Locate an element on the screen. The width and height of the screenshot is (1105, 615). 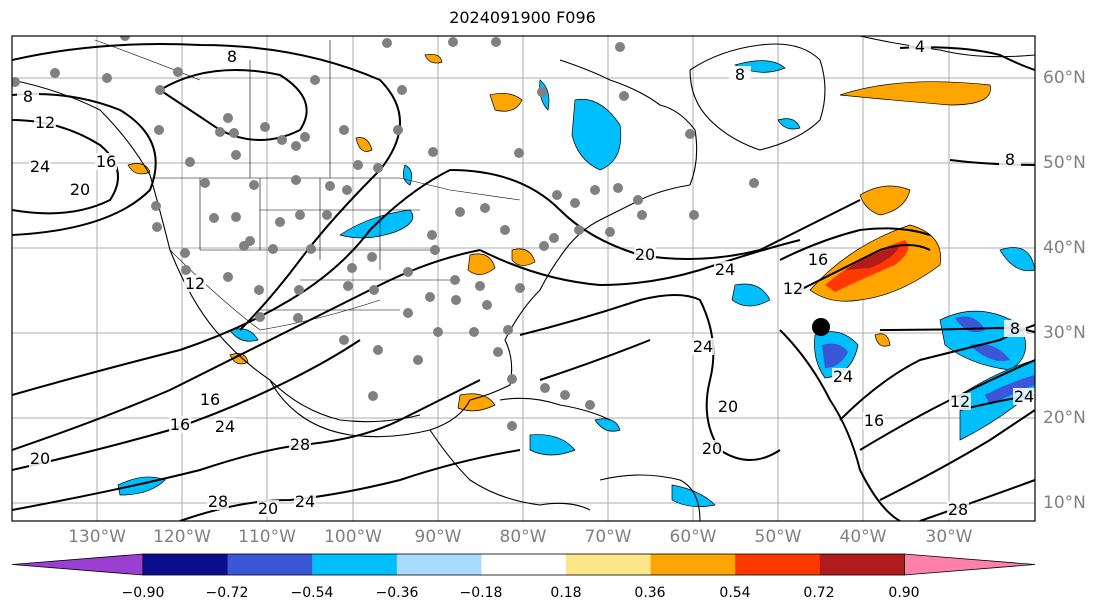
colorbar-outline is located at coordinates (523, 564).